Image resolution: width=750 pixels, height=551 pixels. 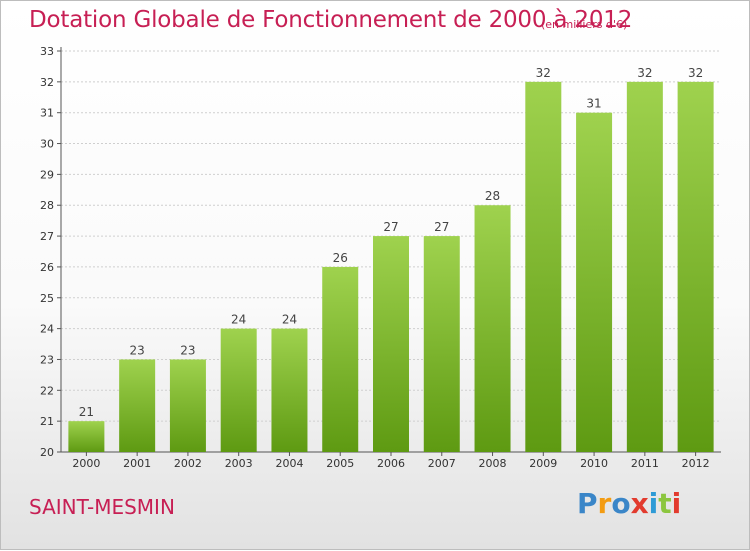 What do you see at coordinates (340, 258) in the screenshot?
I see `bar-value-label: 26` at bounding box center [340, 258].